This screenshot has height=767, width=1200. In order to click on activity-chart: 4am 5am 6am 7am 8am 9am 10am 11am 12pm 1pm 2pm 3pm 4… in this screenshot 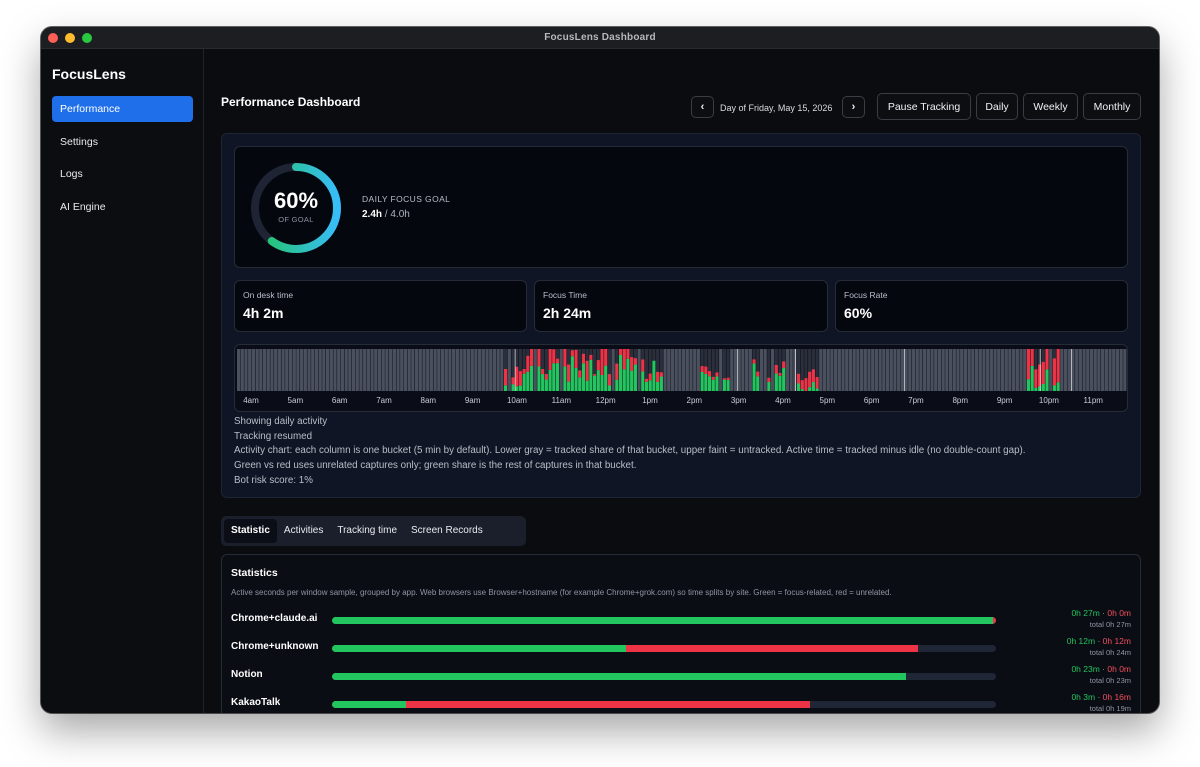, I will do `click(681, 378)`.